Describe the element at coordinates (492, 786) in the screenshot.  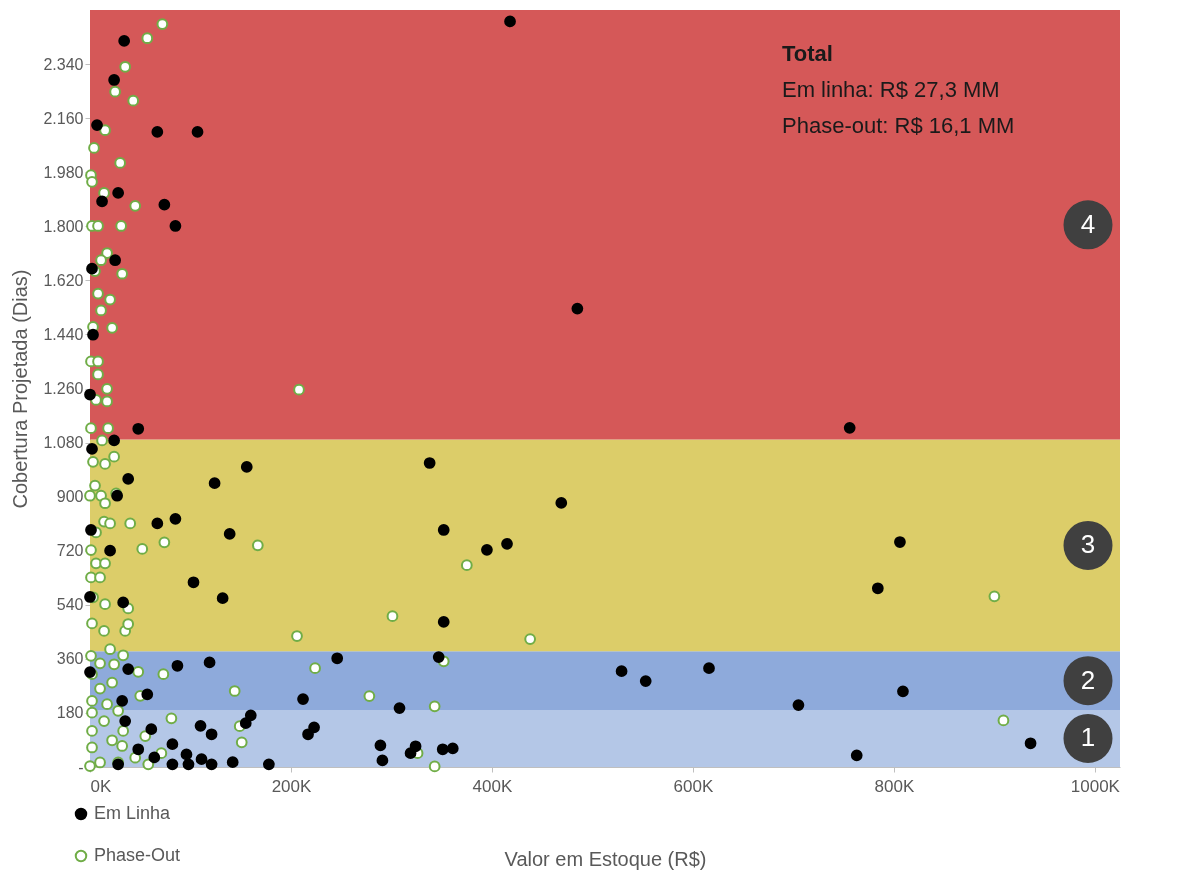
I see `x-tick-label: 400K` at that location.